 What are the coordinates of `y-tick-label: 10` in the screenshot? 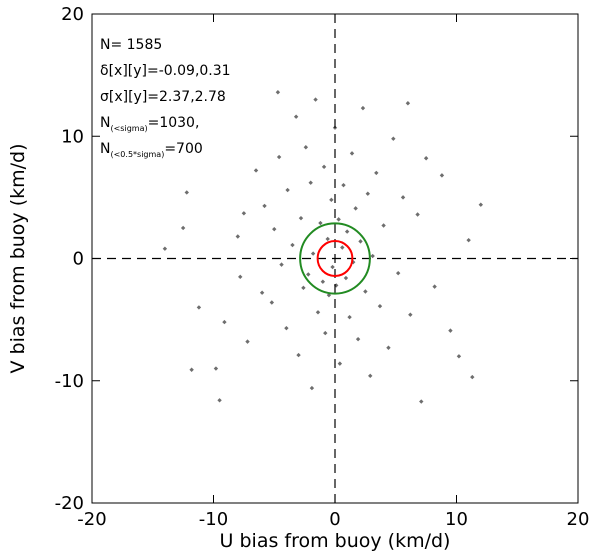 It's located at (72, 136).